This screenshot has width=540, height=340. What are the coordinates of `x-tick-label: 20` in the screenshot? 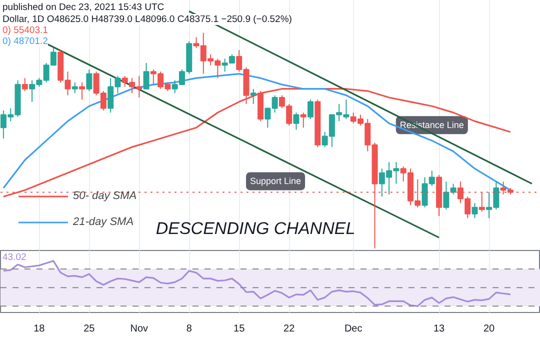 It's located at (489, 329).